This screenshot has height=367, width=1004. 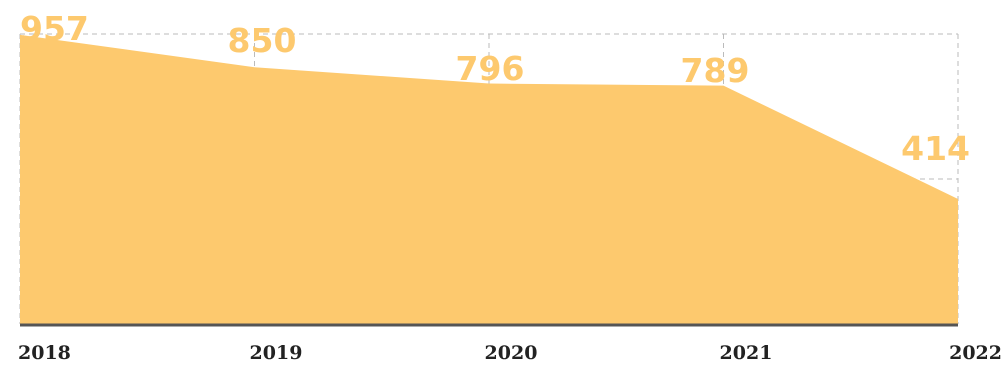 What do you see at coordinates (44, 353) in the screenshot?
I see `x-tick-label-2018: 2018` at bounding box center [44, 353].